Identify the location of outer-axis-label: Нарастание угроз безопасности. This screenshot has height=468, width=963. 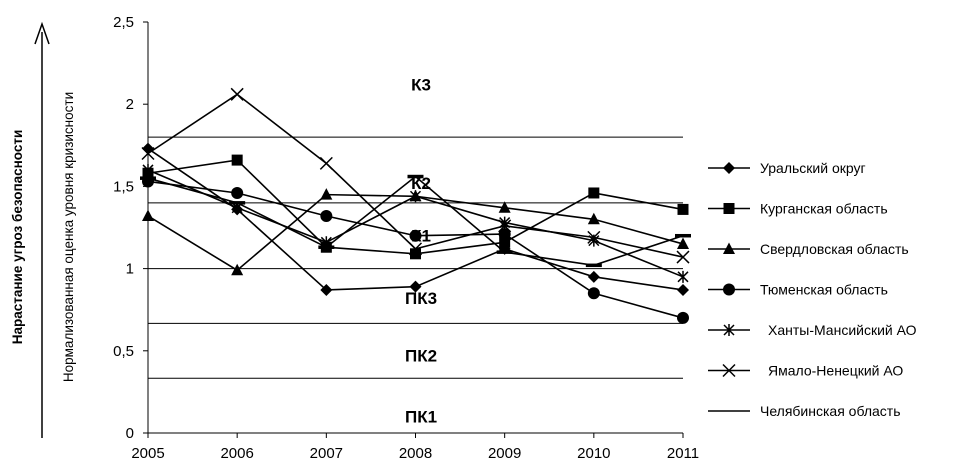
(17, 237).